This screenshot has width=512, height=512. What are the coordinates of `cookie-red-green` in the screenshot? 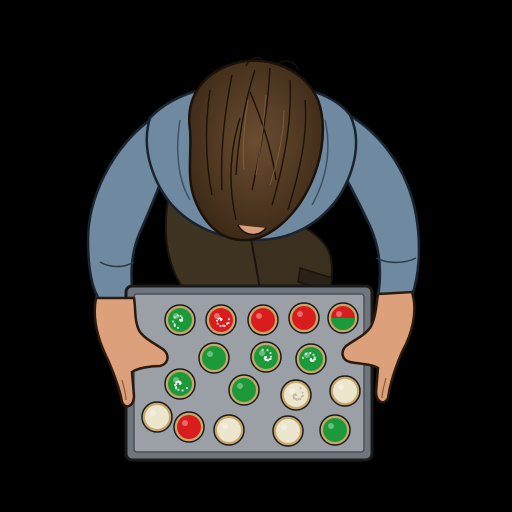 It's located at (343, 318).